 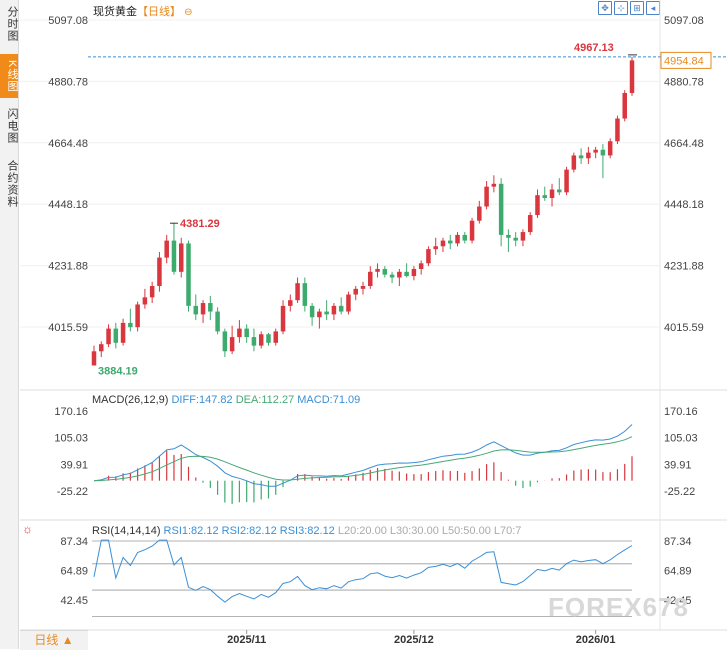 I want to click on macd-tick-label-left: 170.16, so click(x=71, y=412).